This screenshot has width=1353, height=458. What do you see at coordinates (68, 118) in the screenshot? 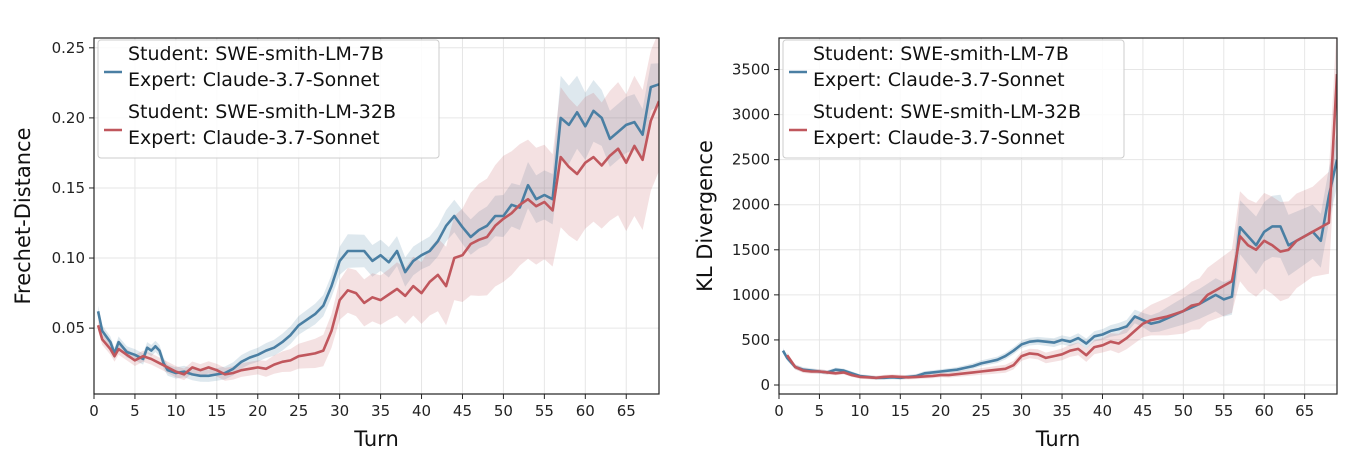
I see `y-tick-label: 0.20` at bounding box center [68, 118].